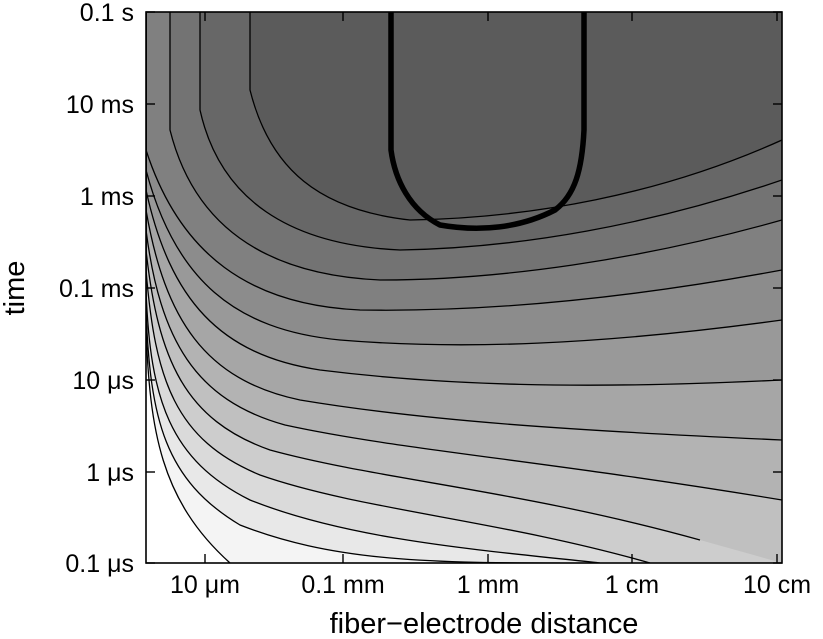 The height and width of the screenshot is (639, 823). What do you see at coordinates (342, 585) in the screenshot?
I see `x-tick-label: 0.1 mm` at bounding box center [342, 585].